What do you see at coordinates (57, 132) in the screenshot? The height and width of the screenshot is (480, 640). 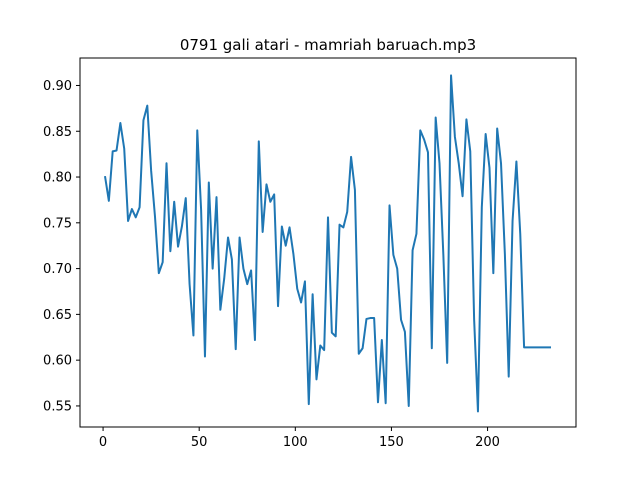 I see `y-tick-label: 0.85` at bounding box center [57, 132].